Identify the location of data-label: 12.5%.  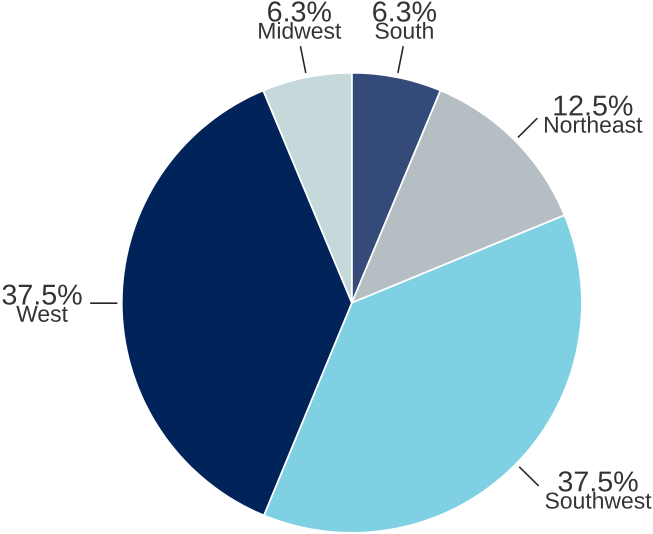
(593, 106).